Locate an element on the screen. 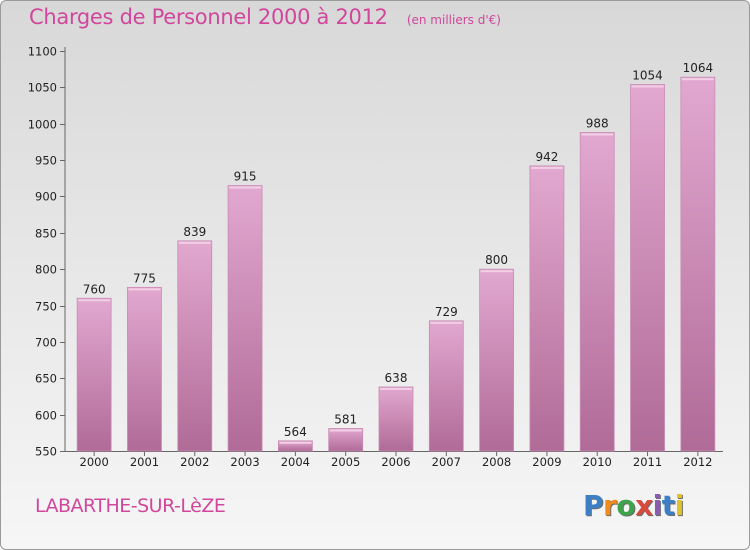 This screenshot has height=550, width=750. y-tick-label: 850 is located at coordinates (46, 234).